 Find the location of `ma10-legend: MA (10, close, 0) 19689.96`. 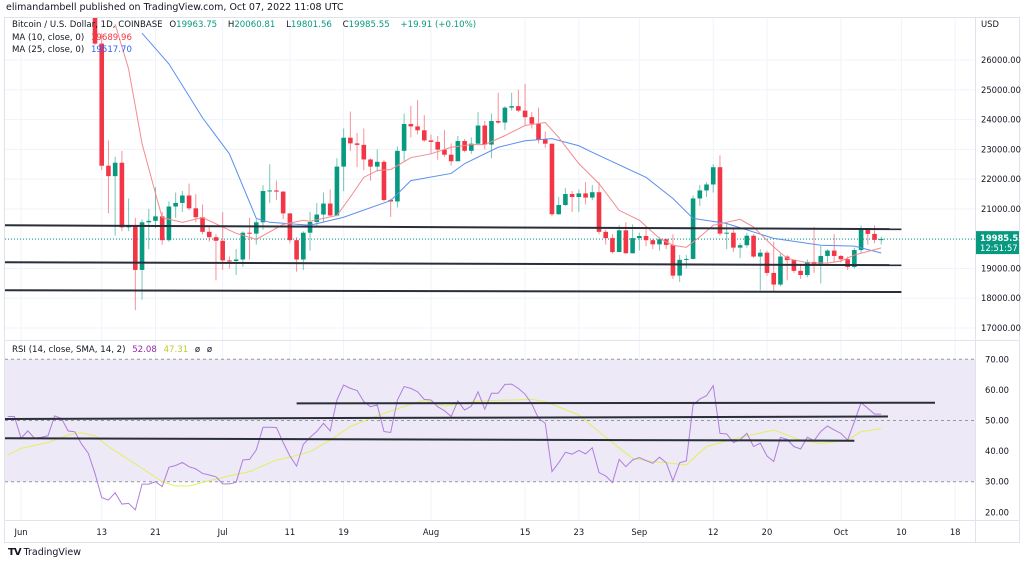

ma10-legend: MA (10, close, 0) 19689.96 is located at coordinates (74, 38).